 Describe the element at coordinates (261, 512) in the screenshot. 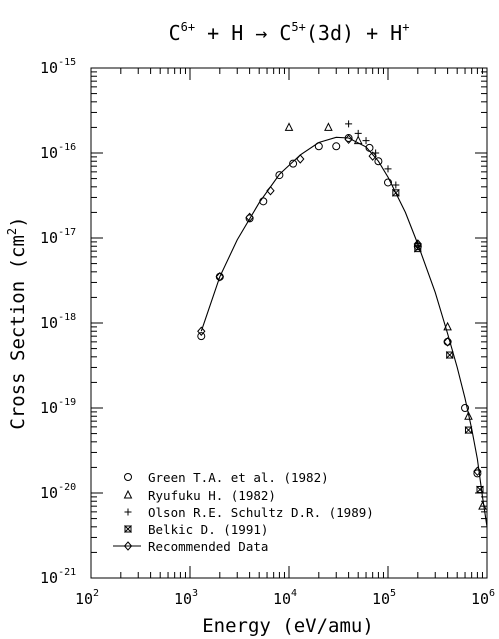

I see `legend-entry: Olson R.E. Schultz D.R. (1989)` at that location.